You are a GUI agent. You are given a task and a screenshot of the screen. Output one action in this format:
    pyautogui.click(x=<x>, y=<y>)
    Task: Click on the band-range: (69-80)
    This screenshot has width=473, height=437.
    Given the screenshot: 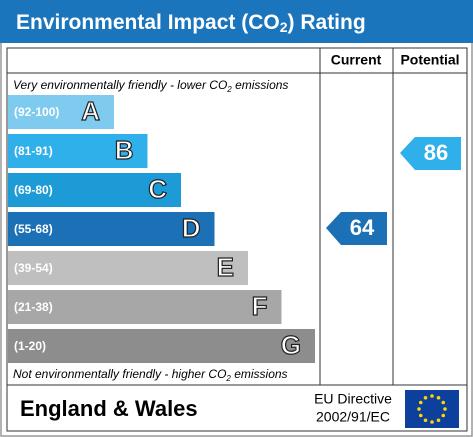 What is the action you would take?
    pyautogui.click(x=33, y=190)
    